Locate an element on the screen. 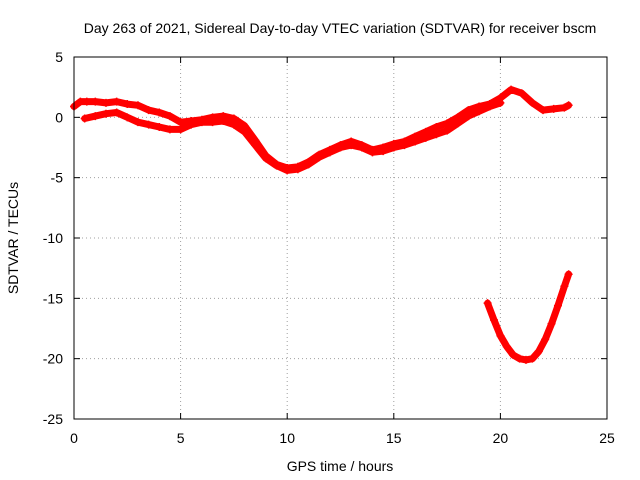 This screenshot has height=480, width=640. series-track-b is located at coordinates (292, 136).